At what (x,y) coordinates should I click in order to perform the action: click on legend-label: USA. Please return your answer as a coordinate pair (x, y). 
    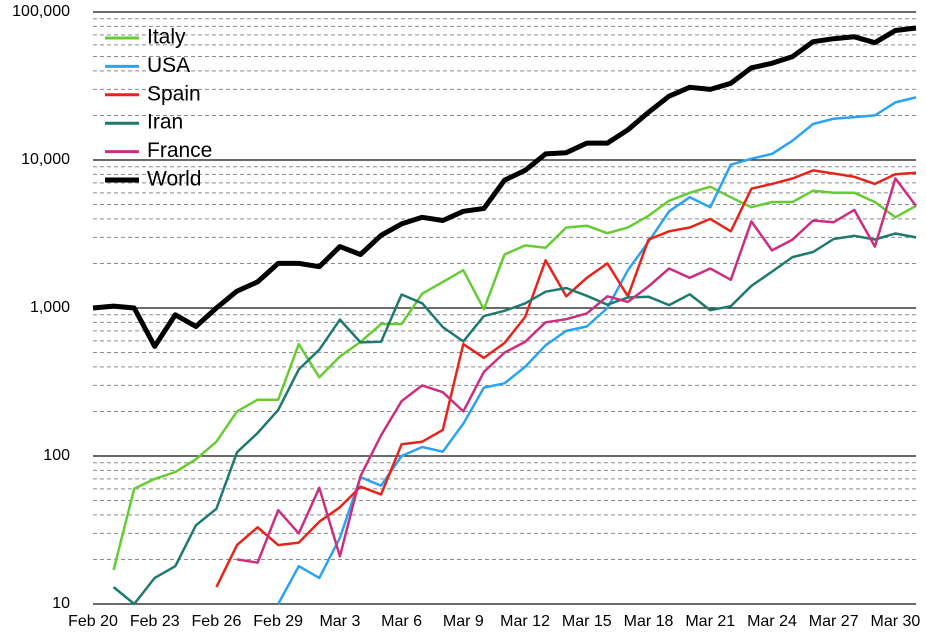
    Looking at the image, I should click on (168, 65).